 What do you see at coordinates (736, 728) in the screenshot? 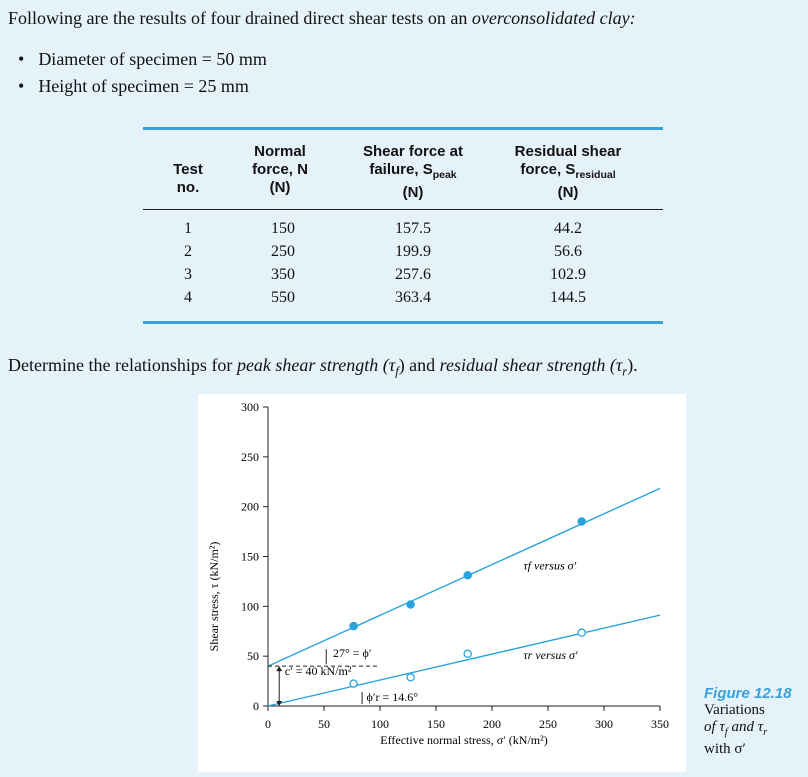
I see `caption-line-2: of τf and τr` at bounding box center [736, 728].